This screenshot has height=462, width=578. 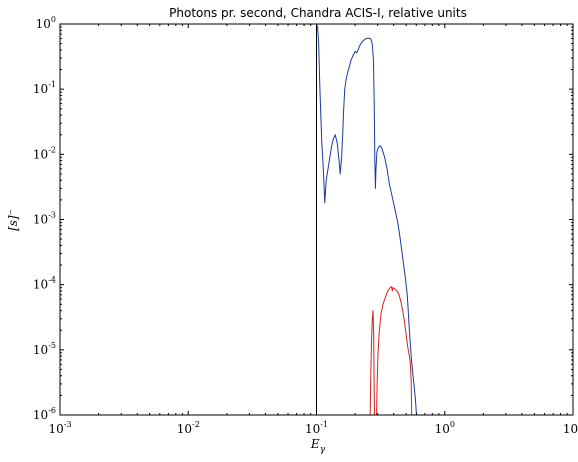 What do you see at coordinates (44, 153) in the screenshot?
I see `y-tick-label-4: 10⁻²` at bounding box center [44, 153].